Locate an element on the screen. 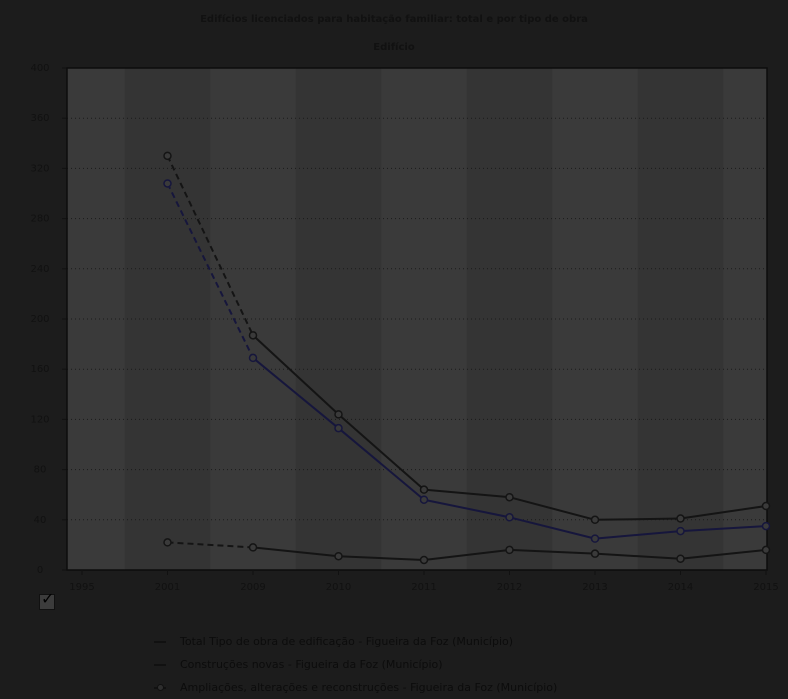 The height and width of the screenshot is (699, 788). y-tick-label: 360 is located at coordinates (39, 118).